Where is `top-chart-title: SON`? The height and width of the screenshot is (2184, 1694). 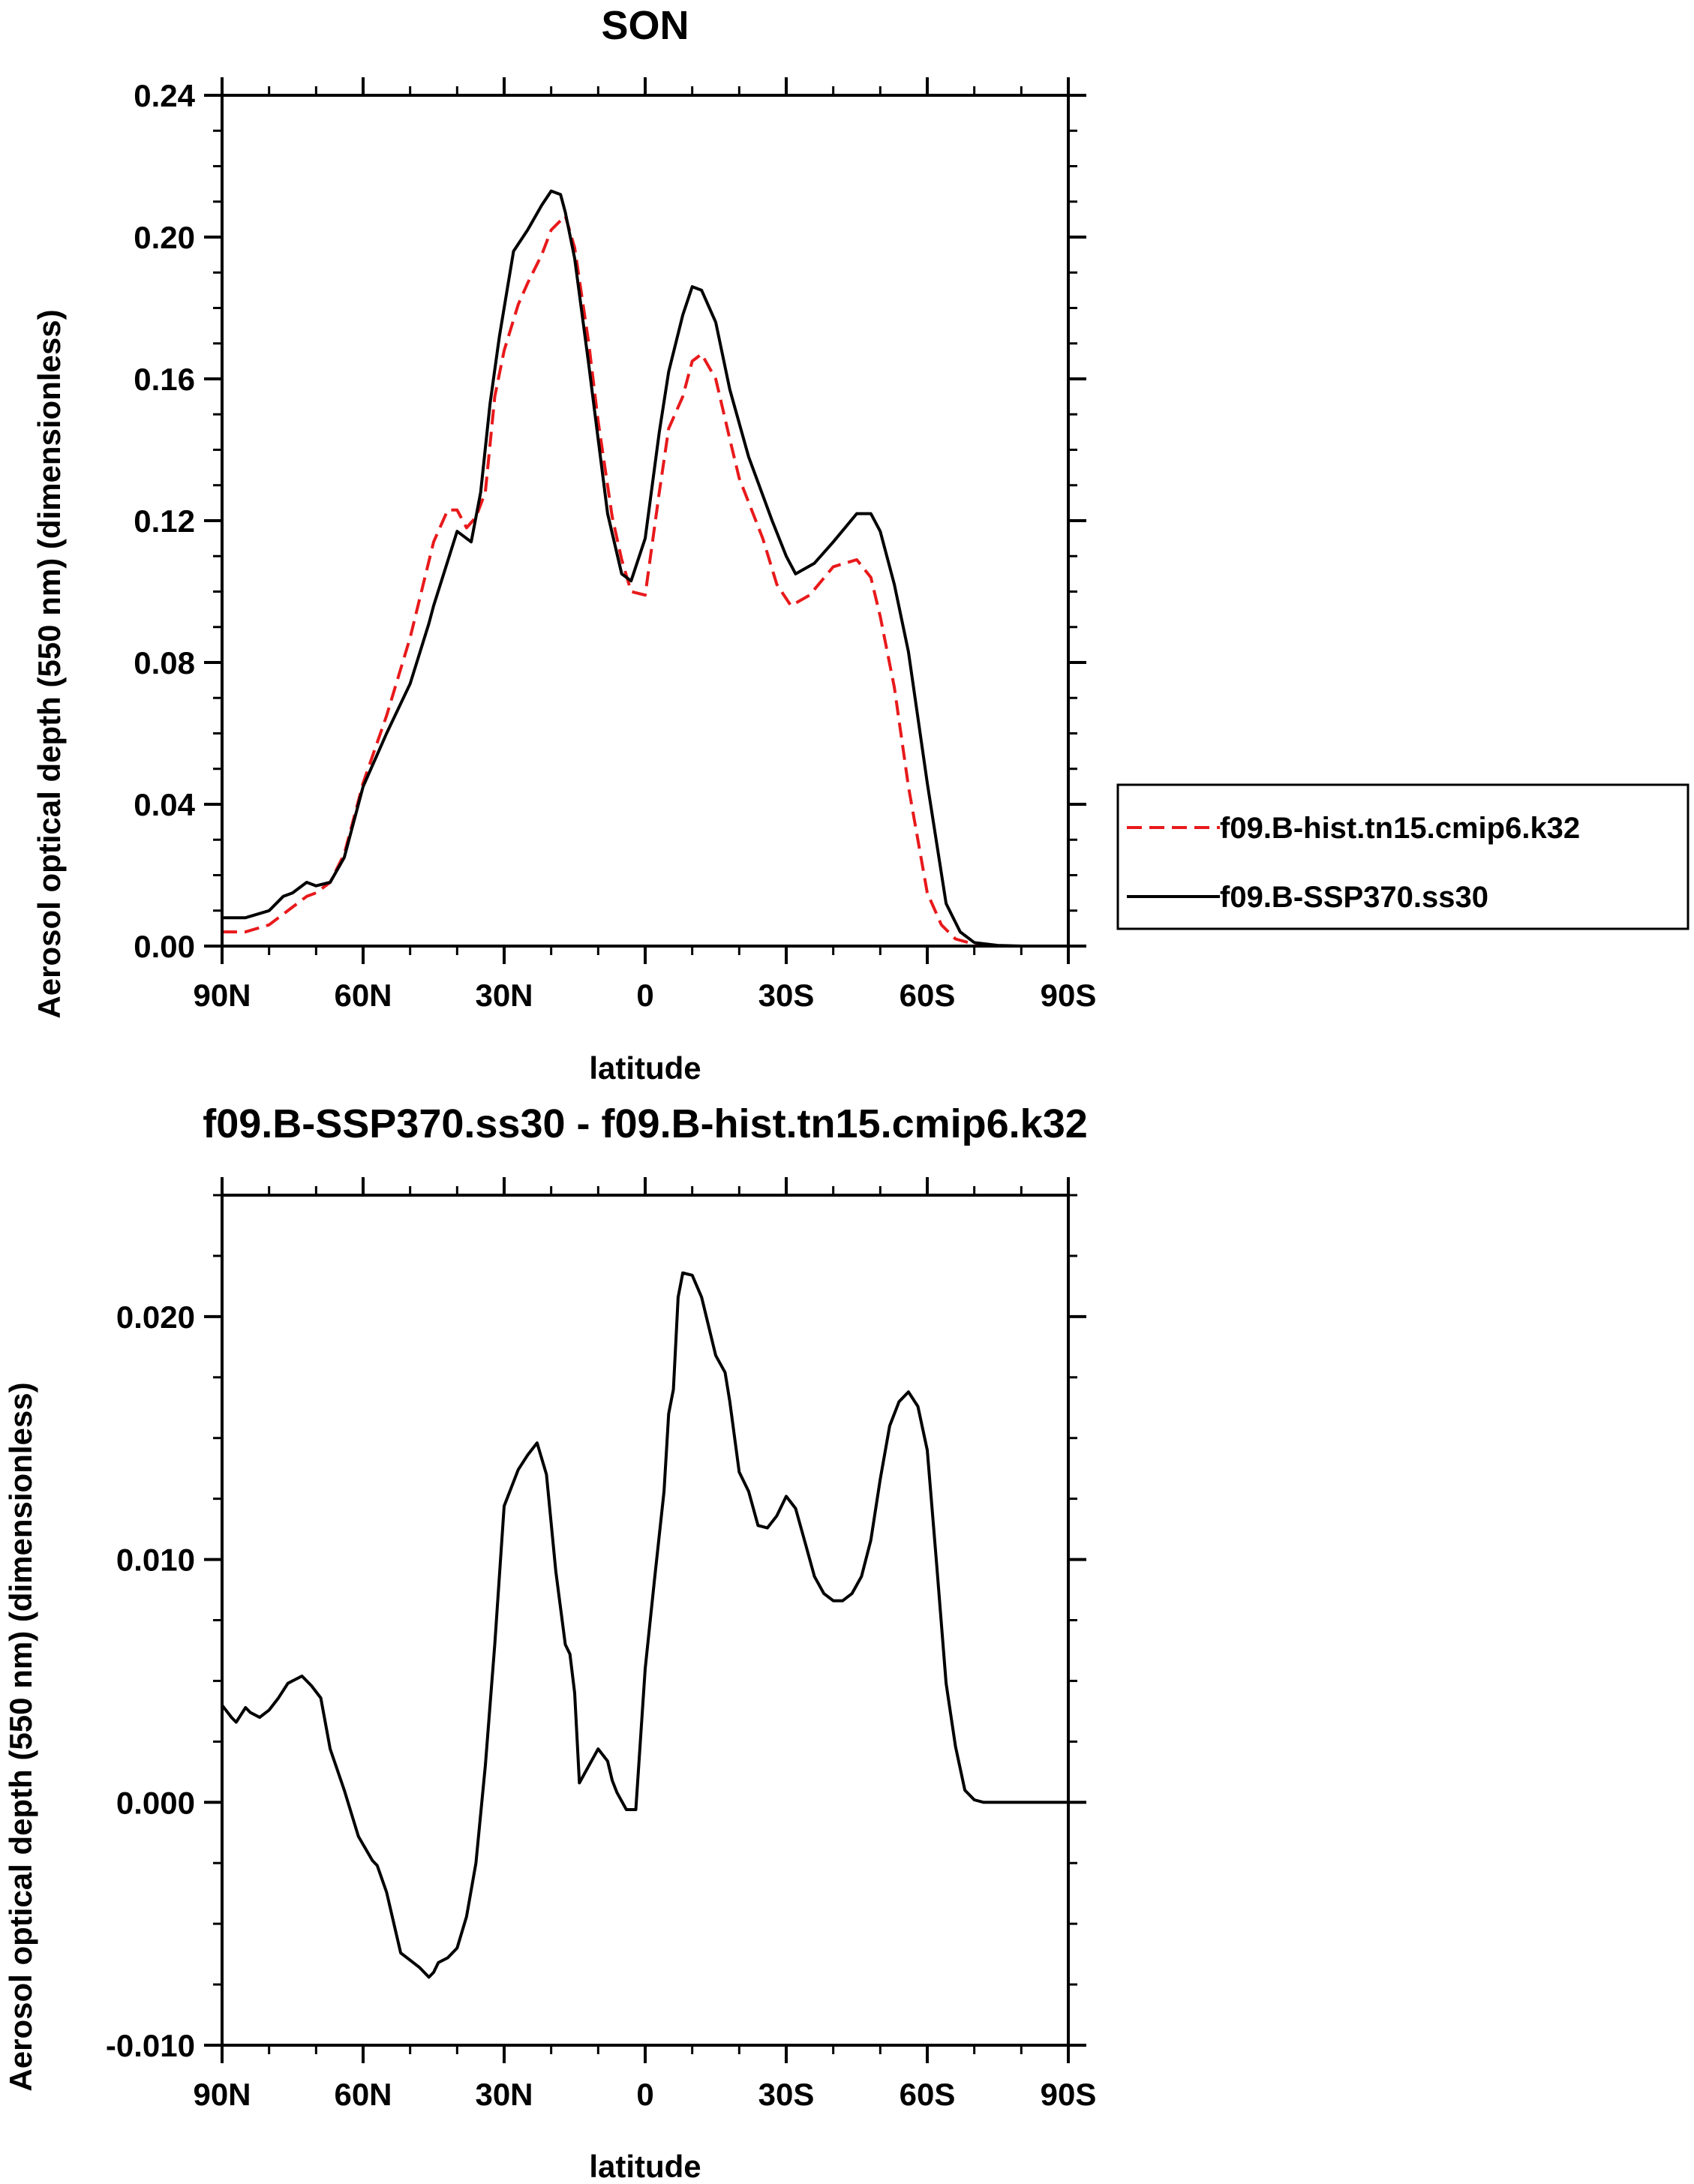
top-chart-title: SON is located at coordinates (645, 25).